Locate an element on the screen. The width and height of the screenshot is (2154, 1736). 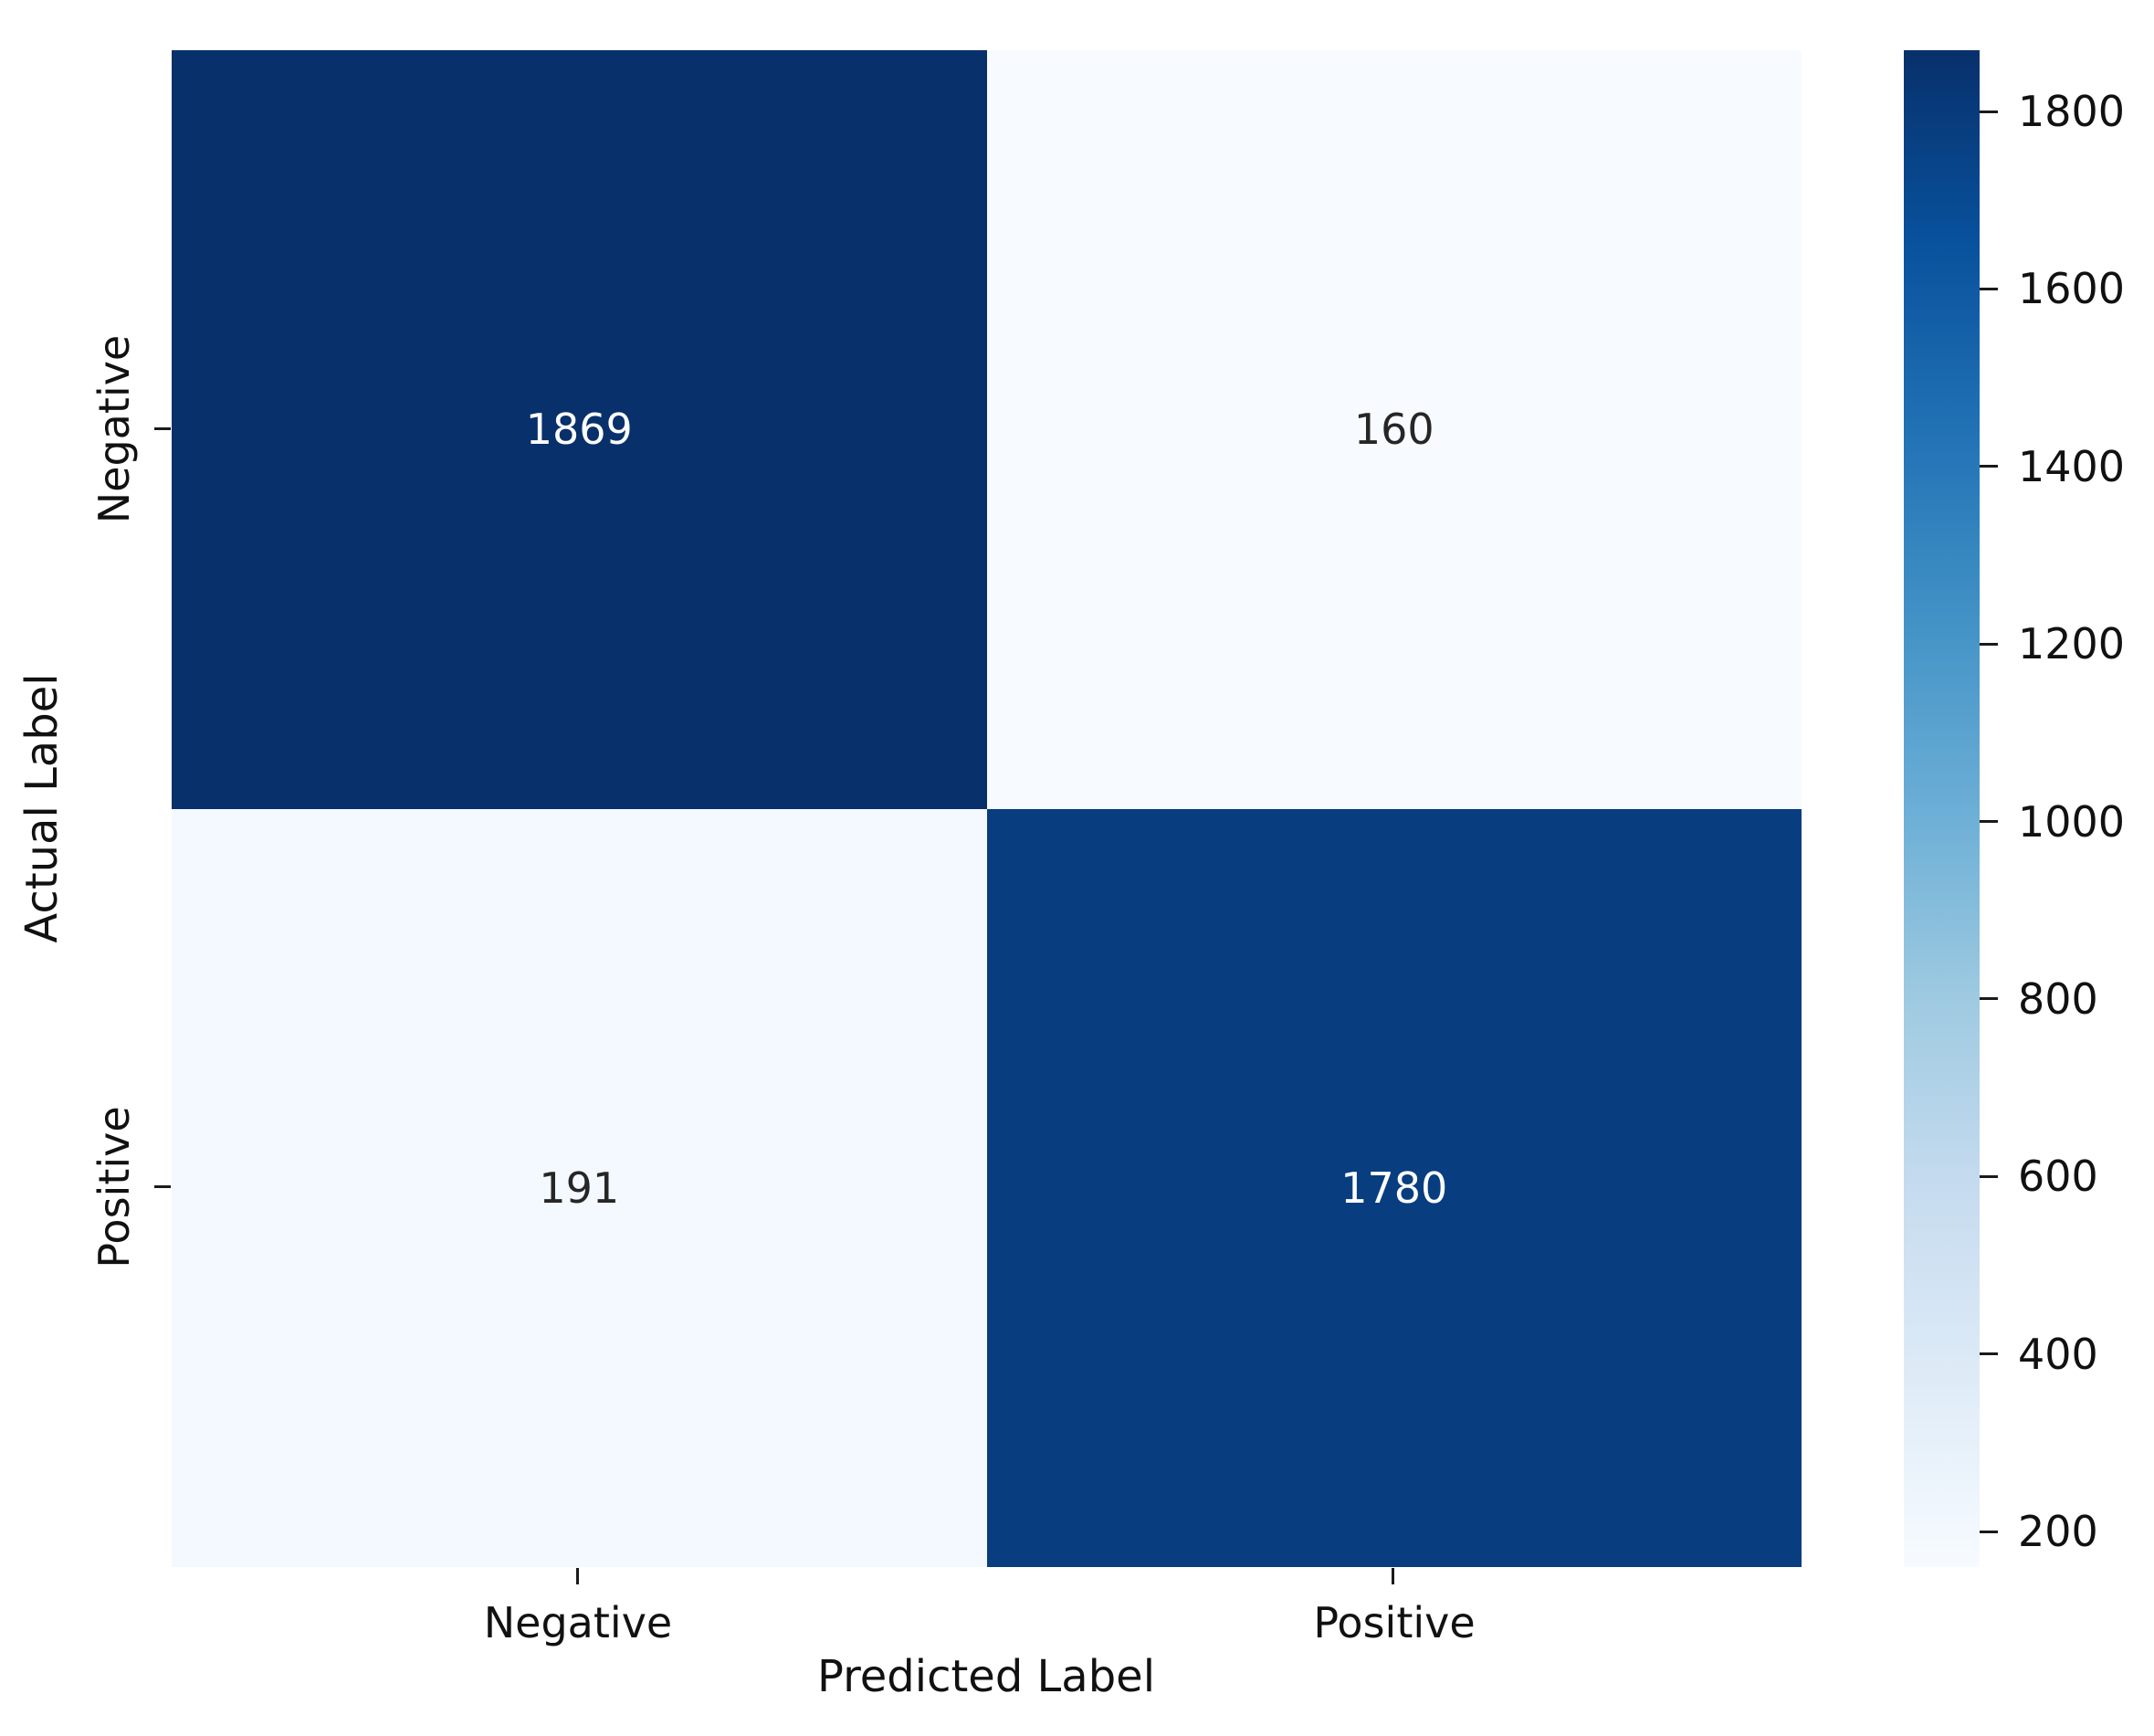
x-tick-label-negative: Negative is located at coordinates (578, 1622).